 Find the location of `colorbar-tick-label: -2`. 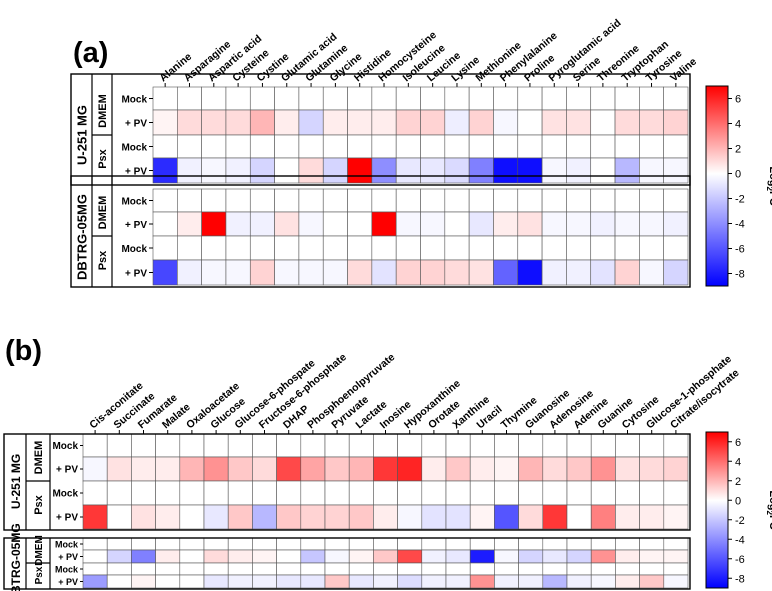

colorbar-tick-label: -2 is located at coordinates (740, 521).